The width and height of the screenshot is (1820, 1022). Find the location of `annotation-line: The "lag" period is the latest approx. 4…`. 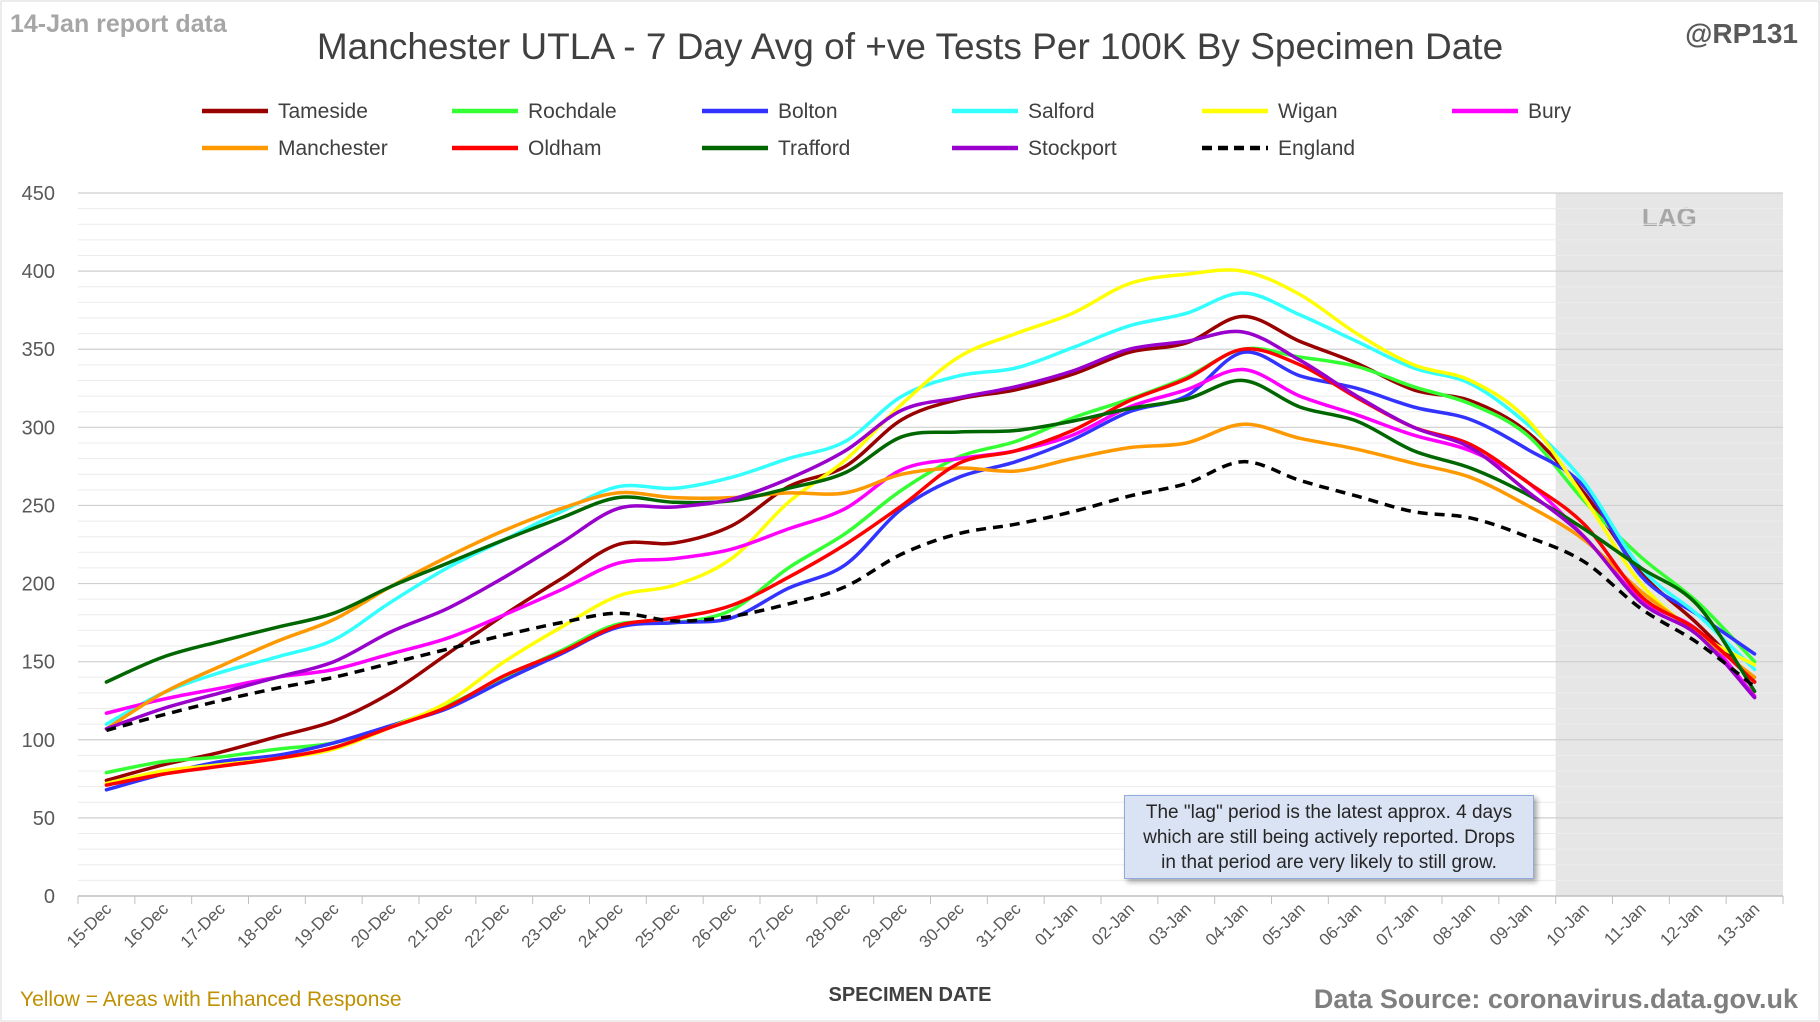

annotation-line: The "lag" period is the latest approx. 4… is located at coordinates (1329, 812).